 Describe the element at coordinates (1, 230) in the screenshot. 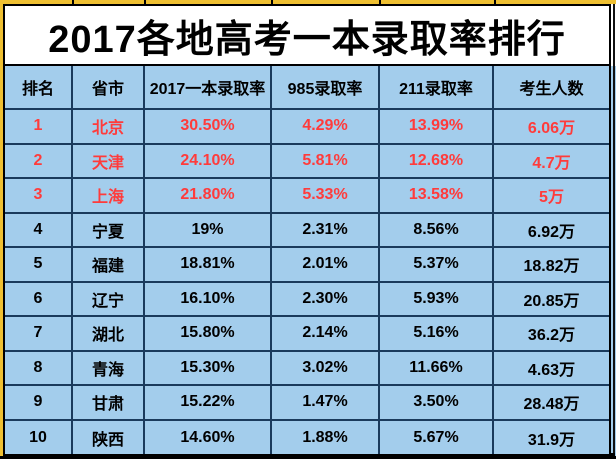

I see `left-gold-strip` at that location.